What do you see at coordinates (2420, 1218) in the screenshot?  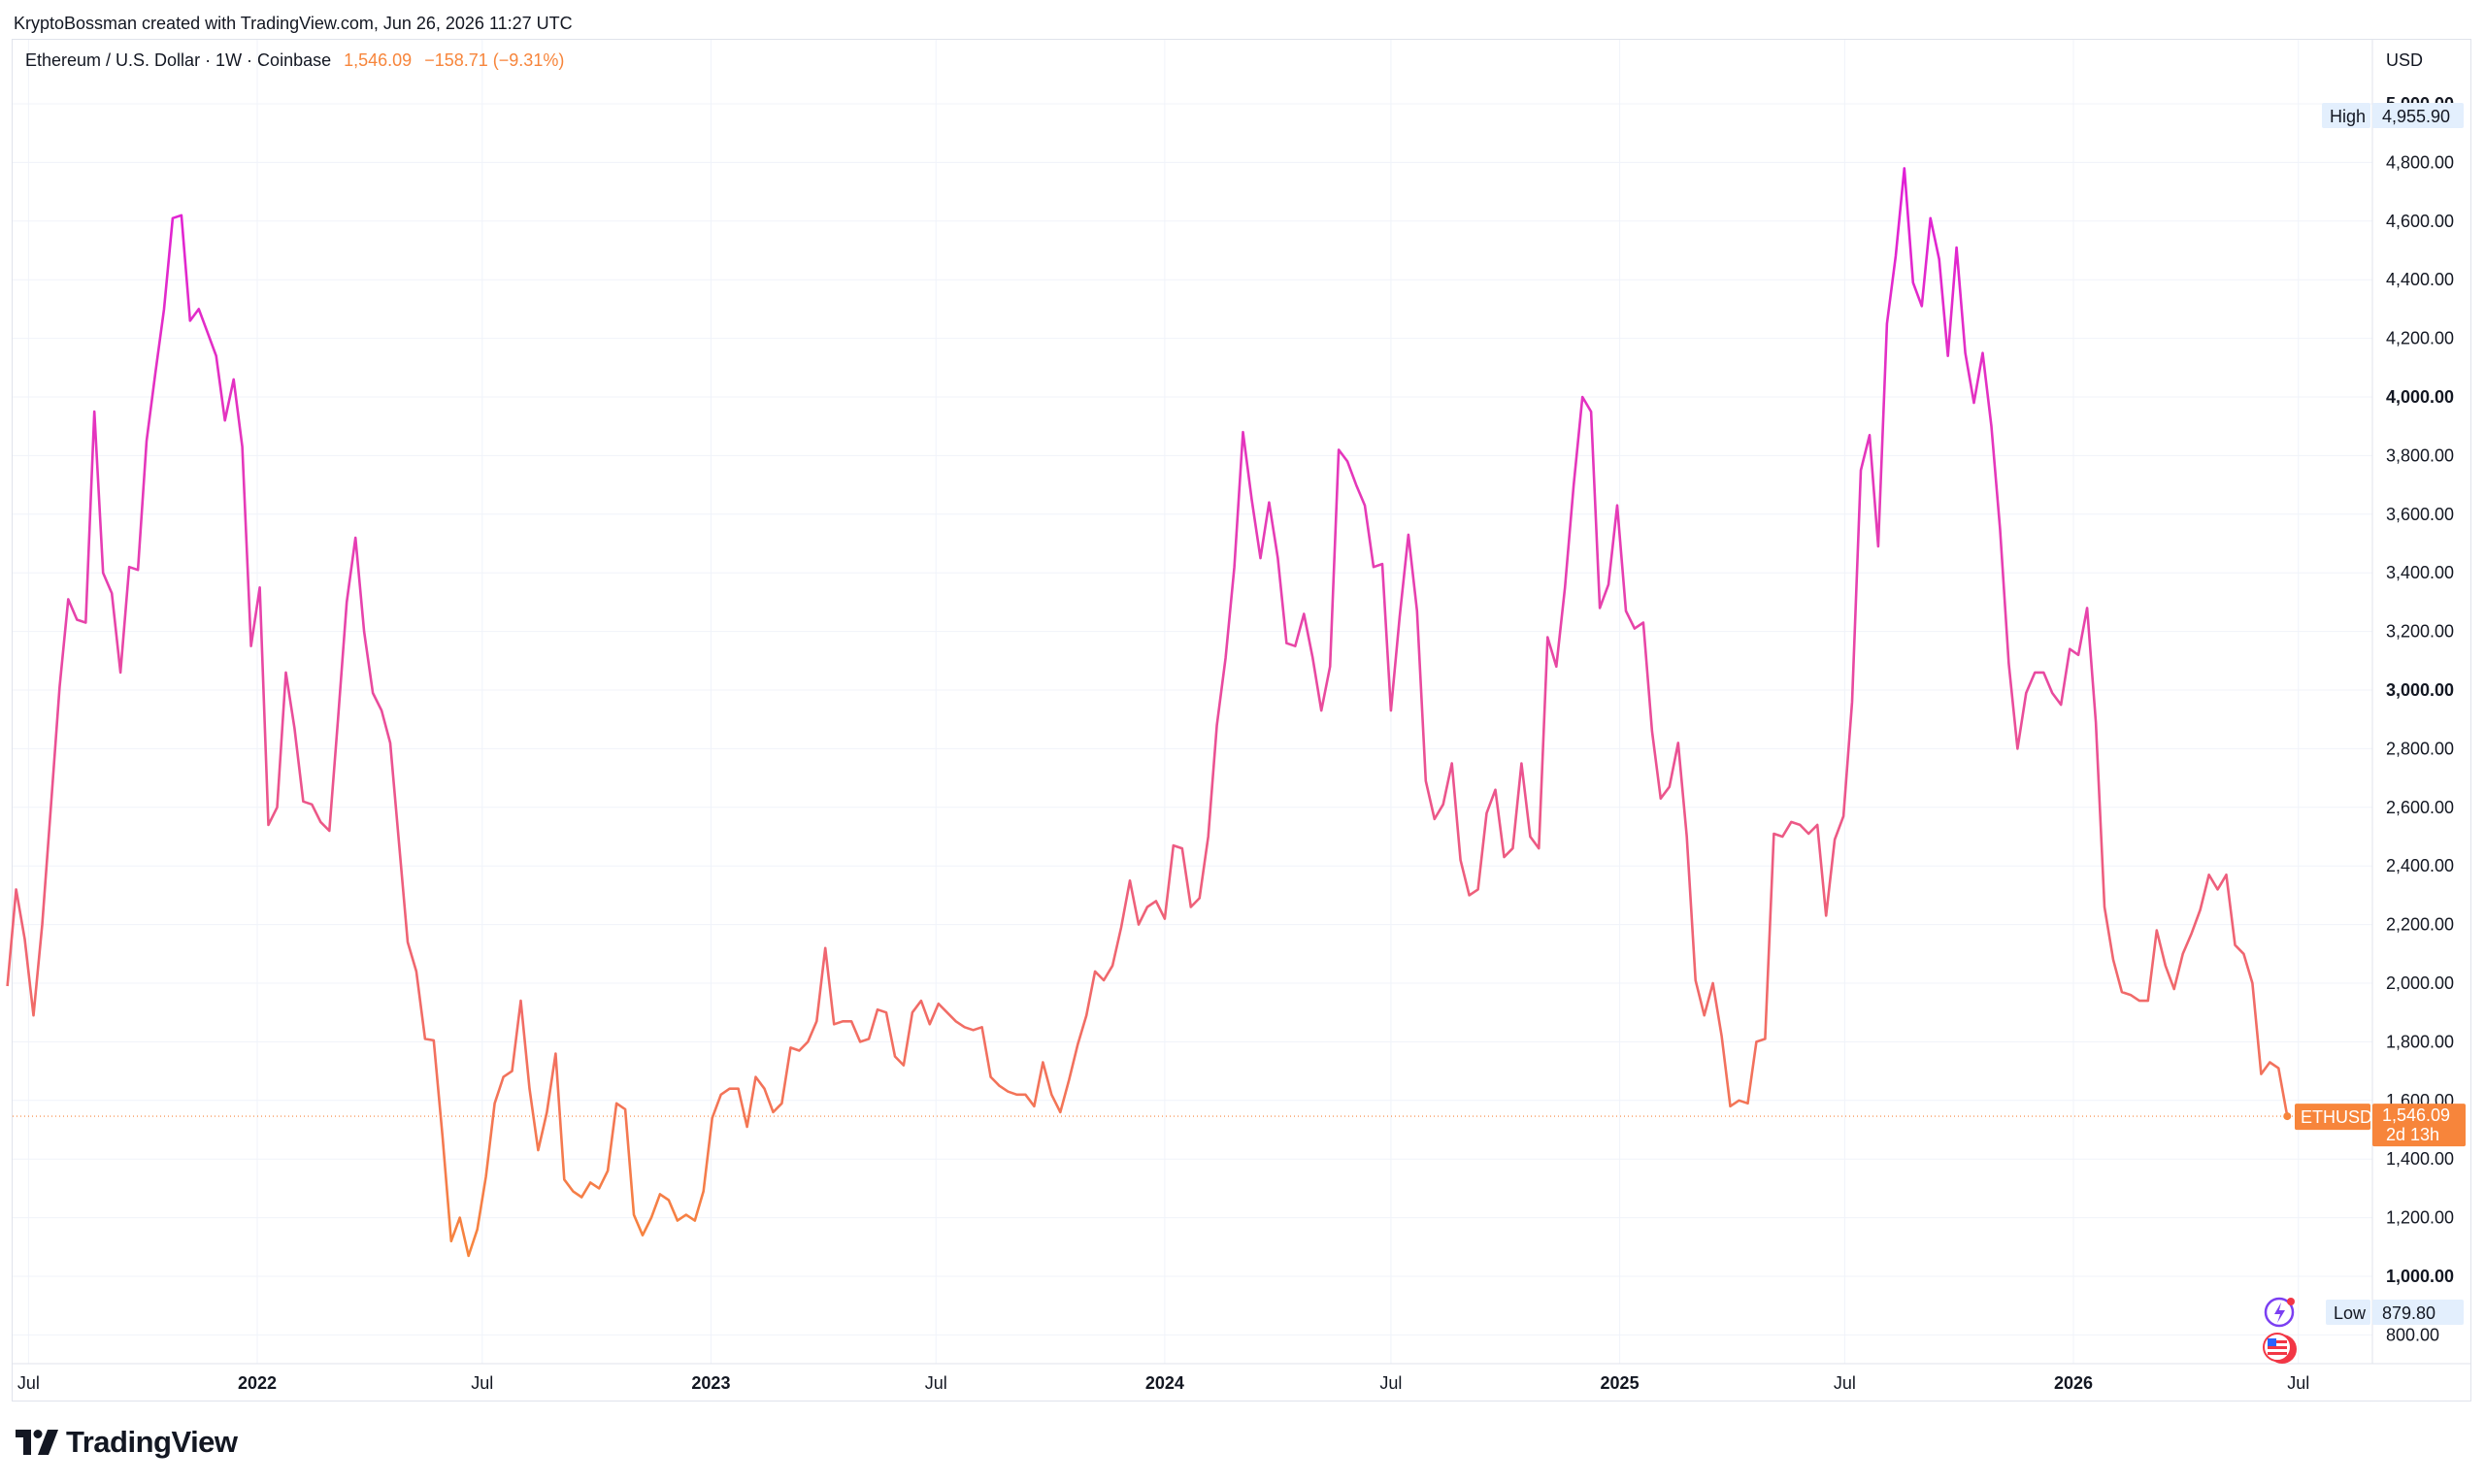 I see `y-tick-label: 1,200.00` at bounding box center [2420, 1218].